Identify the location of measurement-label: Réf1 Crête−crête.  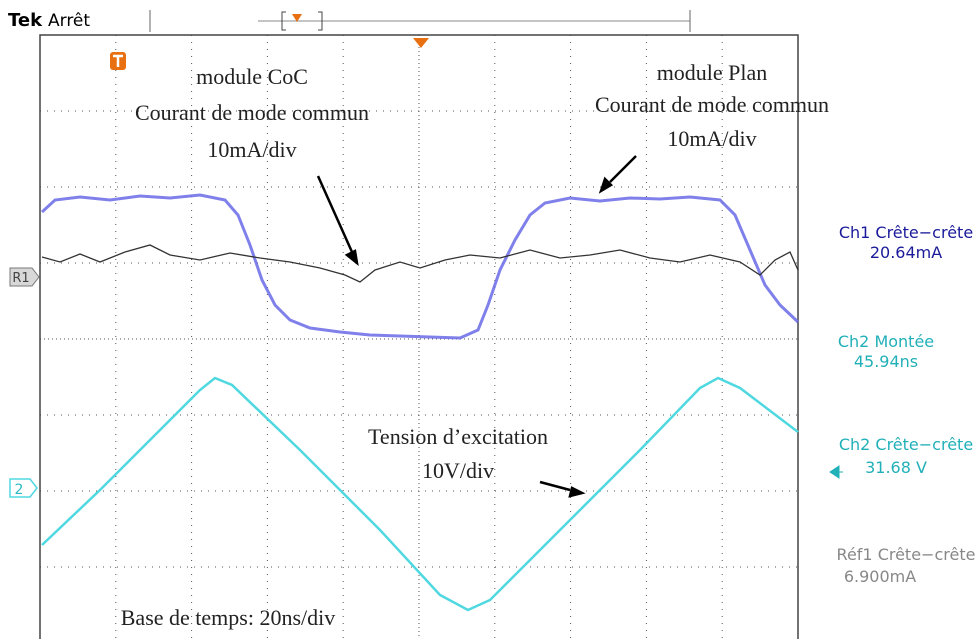
(906, 554).